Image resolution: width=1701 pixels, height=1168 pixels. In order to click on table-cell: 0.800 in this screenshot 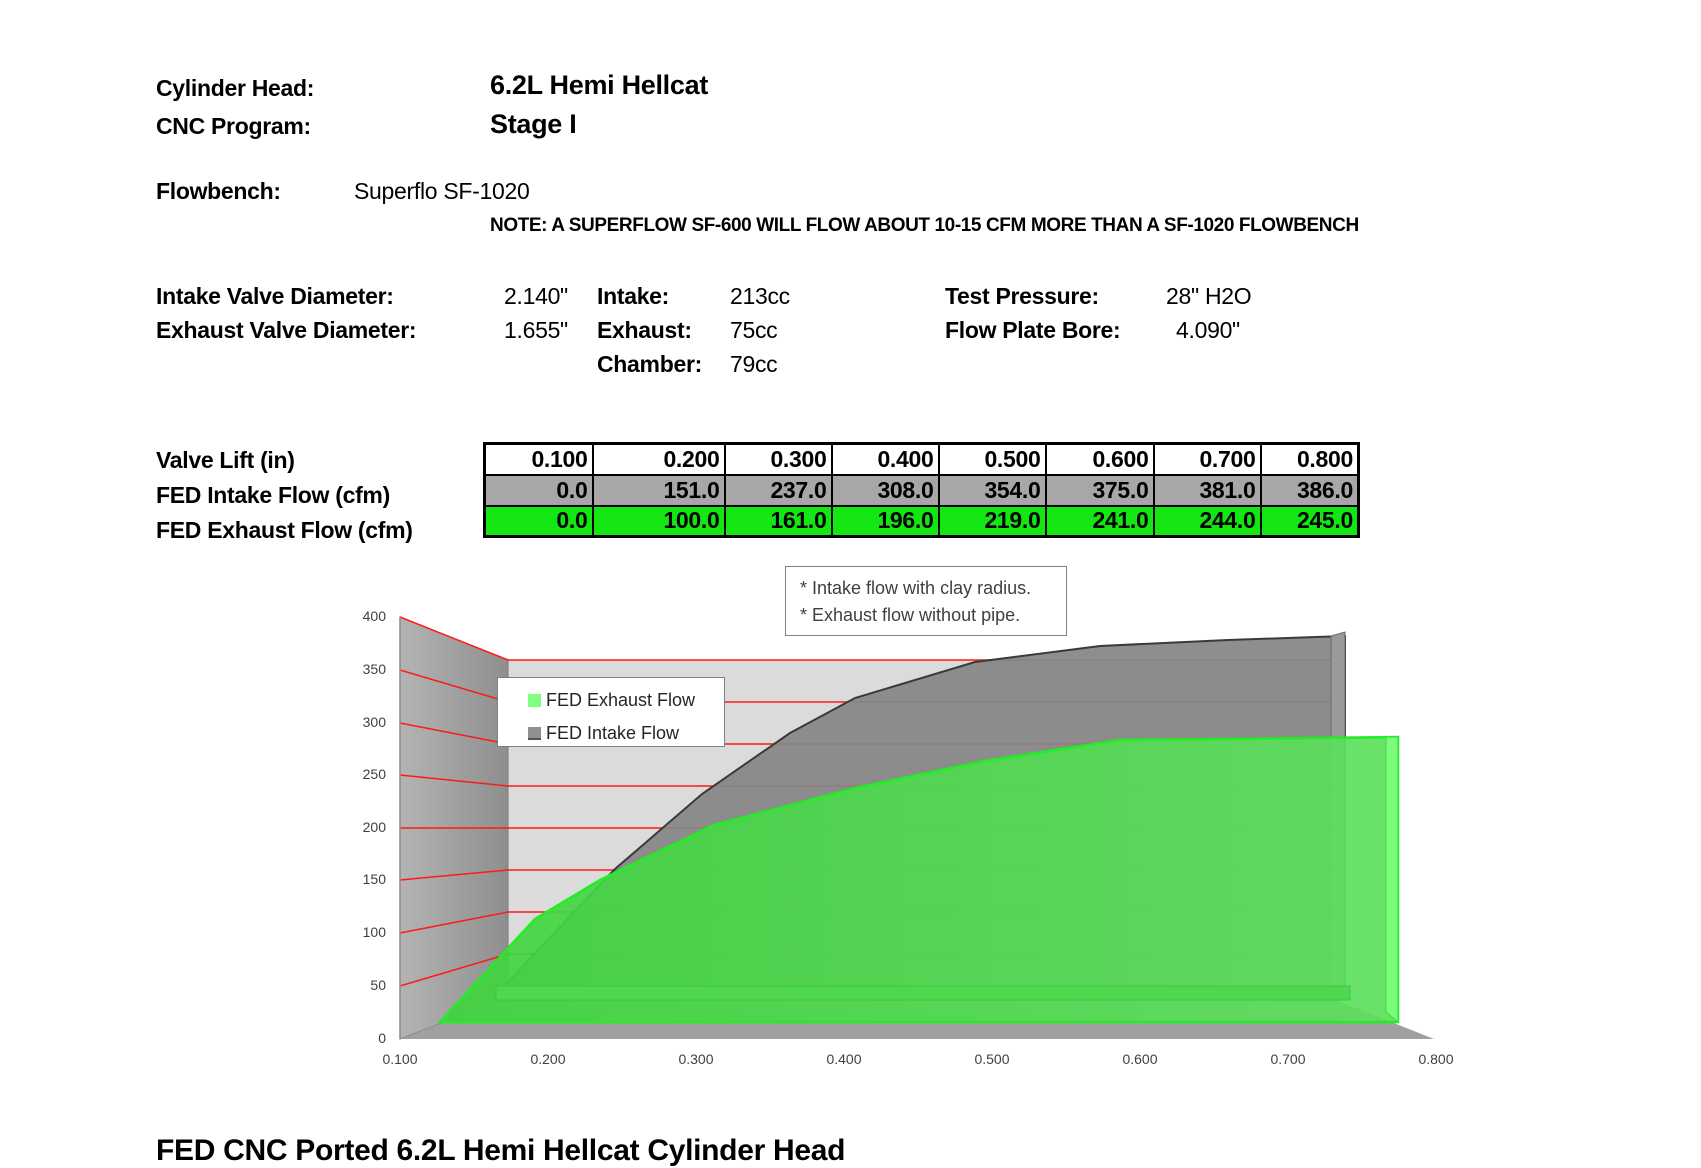, I will do `click(1309, 459)`.